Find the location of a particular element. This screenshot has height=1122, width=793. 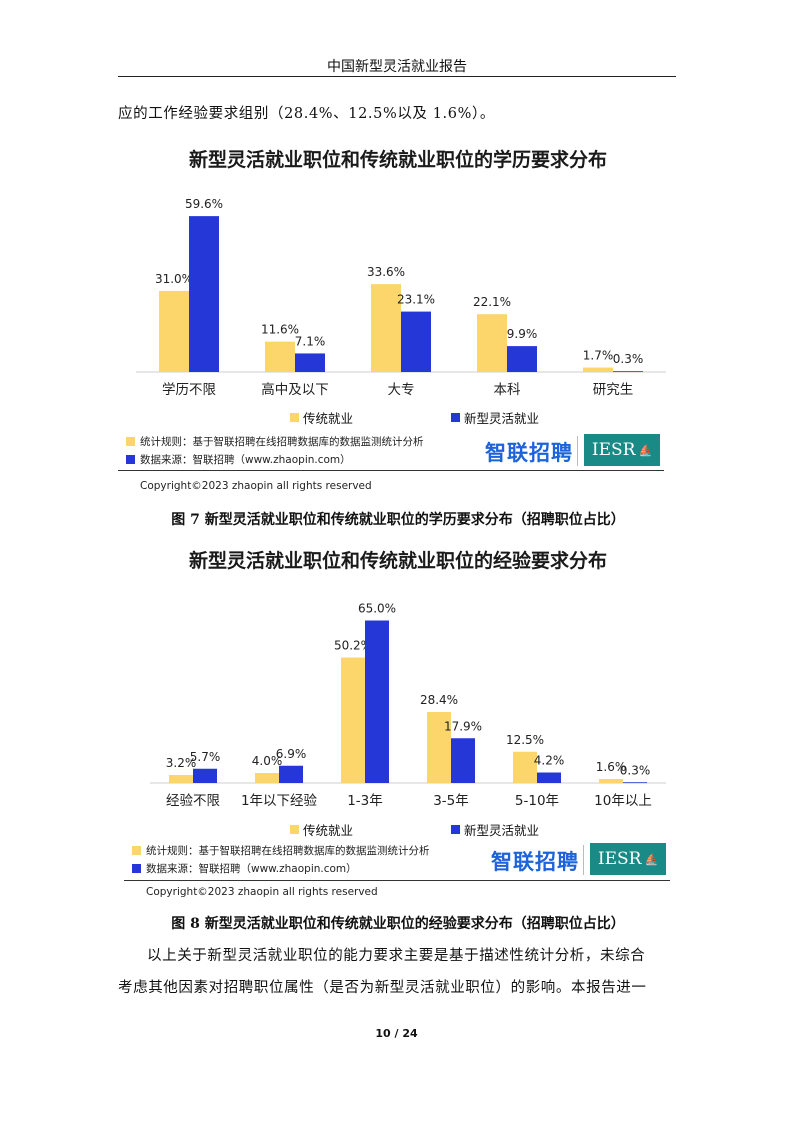

data-label: 4.2% is located at coordinates (549, 761).